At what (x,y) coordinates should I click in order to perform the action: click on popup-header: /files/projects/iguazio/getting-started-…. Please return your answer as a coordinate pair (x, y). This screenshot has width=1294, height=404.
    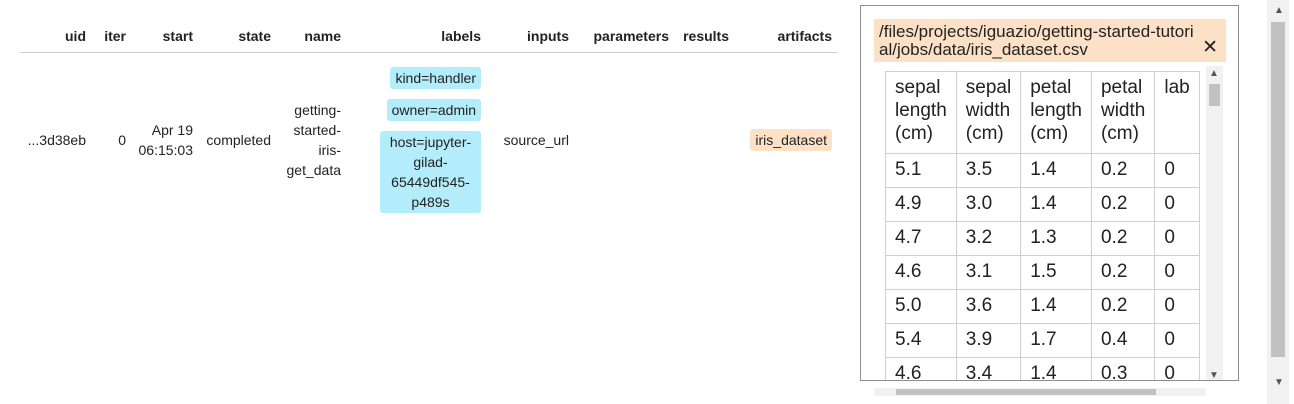
    Looking at the image, I should click on (1050, 40).